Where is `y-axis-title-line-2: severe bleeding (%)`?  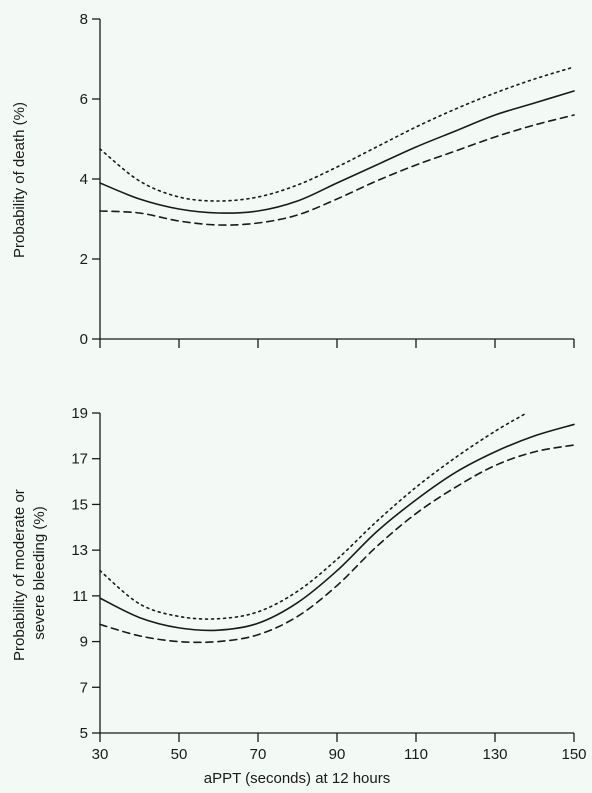 y-axis-title-line-2: severe bleeding (%) is located at coordinates (39, 572).